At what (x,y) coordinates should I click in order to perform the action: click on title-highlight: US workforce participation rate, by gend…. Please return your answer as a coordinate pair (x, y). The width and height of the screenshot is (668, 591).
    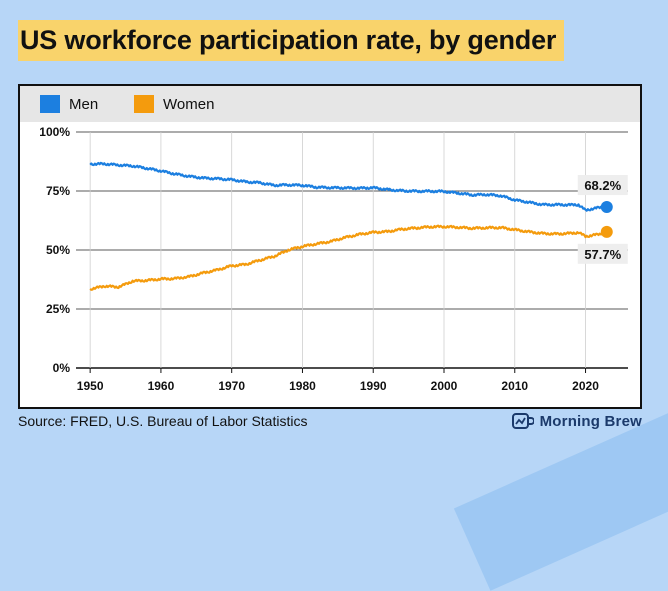
    Looking at the image, I should click on (291, 40).